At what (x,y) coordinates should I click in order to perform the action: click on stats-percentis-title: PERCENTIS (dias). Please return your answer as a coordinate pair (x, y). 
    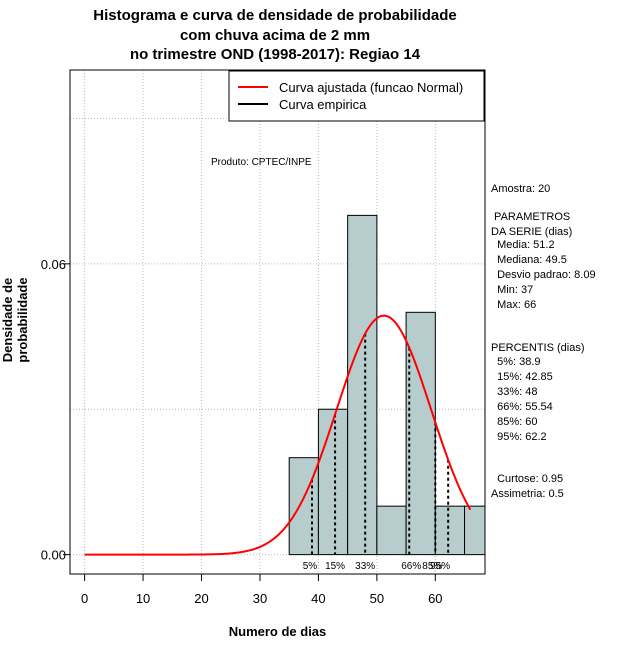
    Looking at the image, I should click on (538, 348).